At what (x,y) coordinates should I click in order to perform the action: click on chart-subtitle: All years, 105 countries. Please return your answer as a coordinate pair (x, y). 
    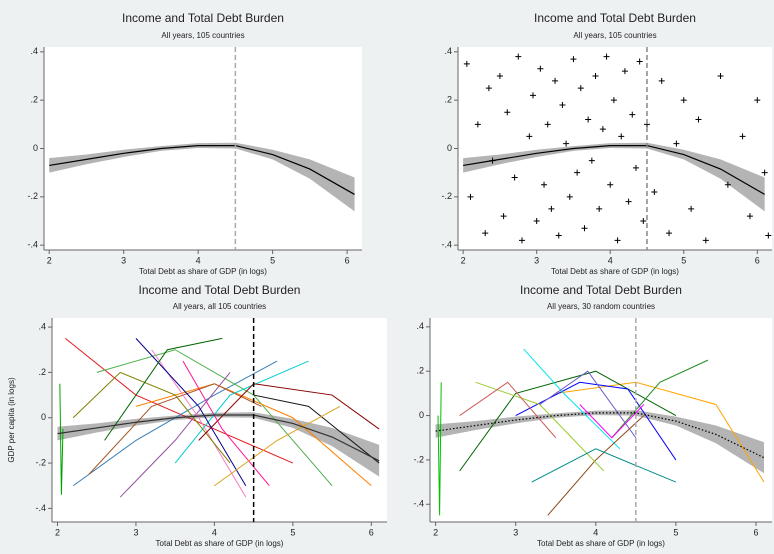
    Looking at the image, I should click on (614, 35).